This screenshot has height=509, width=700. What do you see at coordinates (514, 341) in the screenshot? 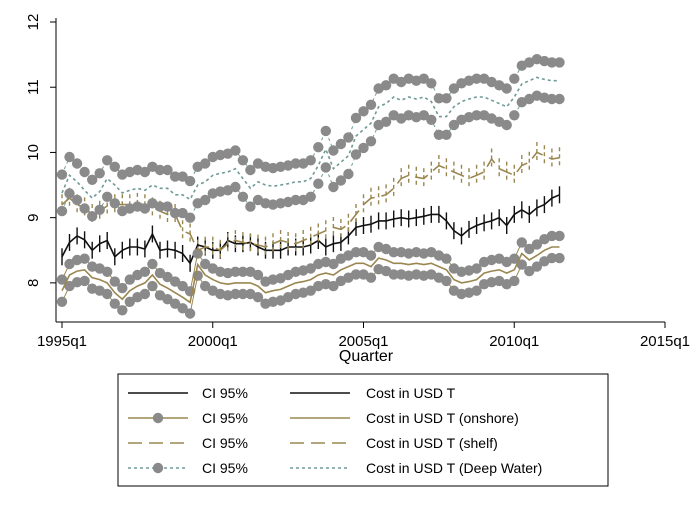
I see `x-tick-label: 2010q1` at bounding box center [514, 341].